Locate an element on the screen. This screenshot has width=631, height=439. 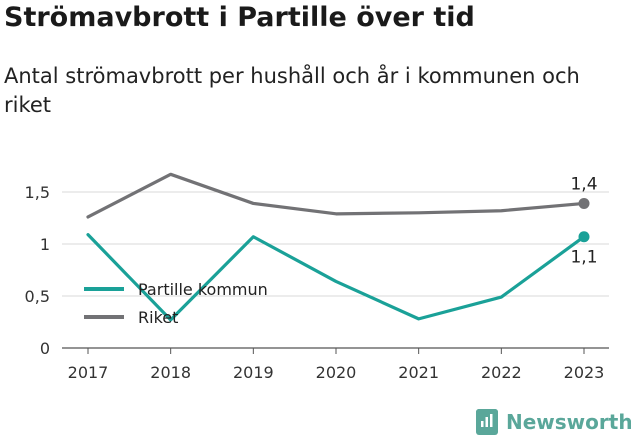
x-tick-label: 2023 is located at coordinates (584, 372).